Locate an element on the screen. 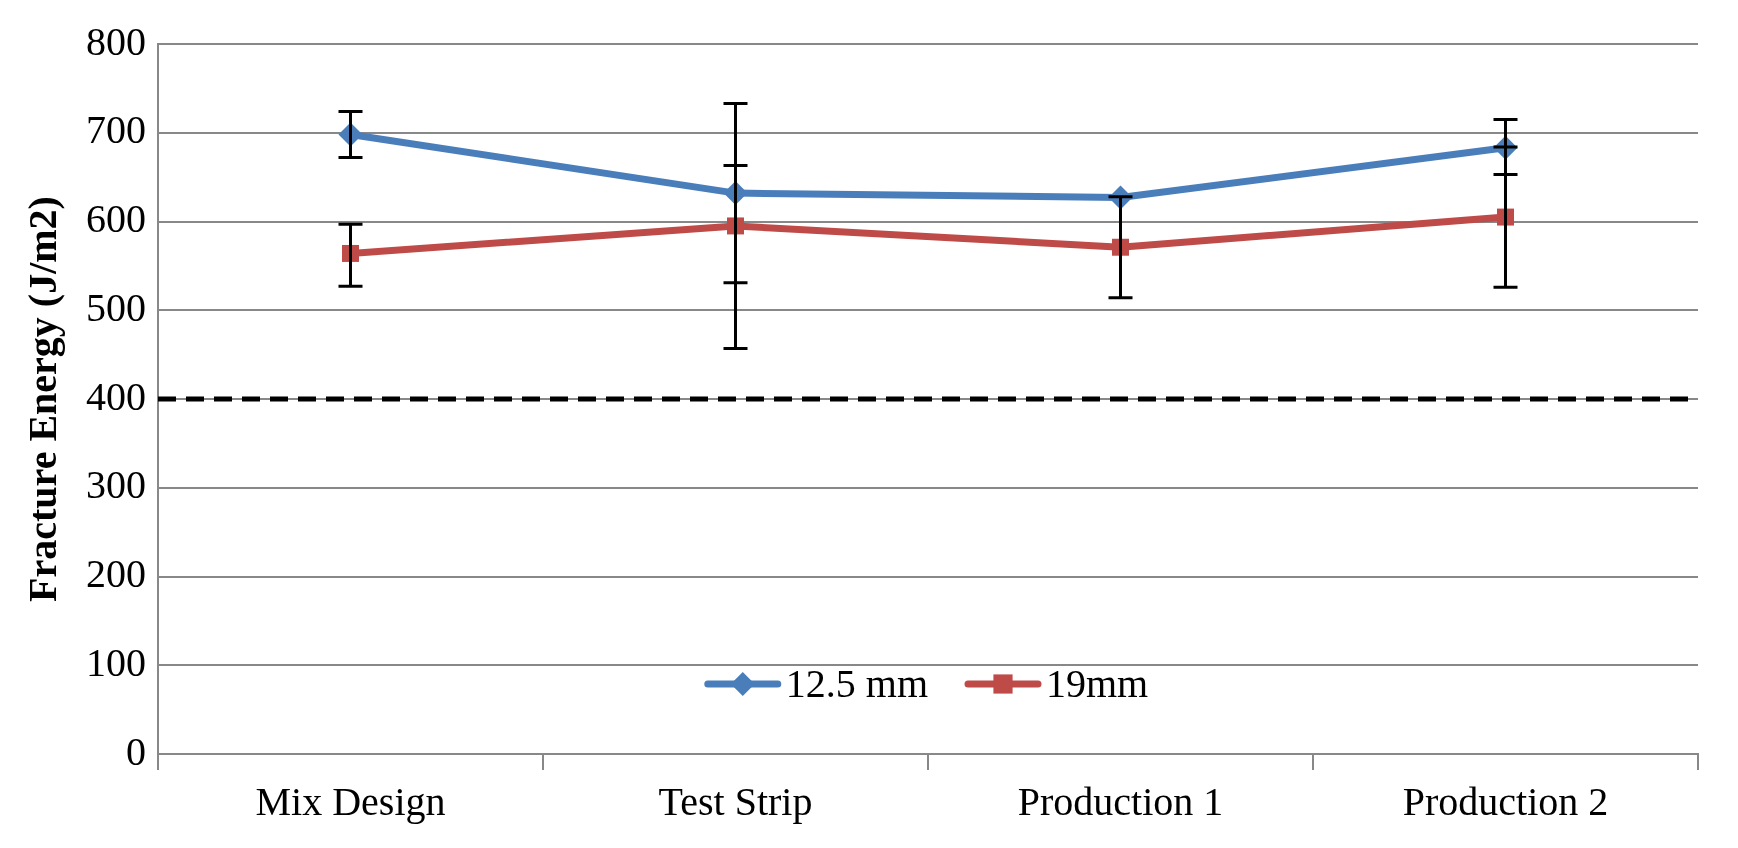 This screenshot has width=1738, height=848. y-tick-label: 800 is located at coordinates (116, 41).